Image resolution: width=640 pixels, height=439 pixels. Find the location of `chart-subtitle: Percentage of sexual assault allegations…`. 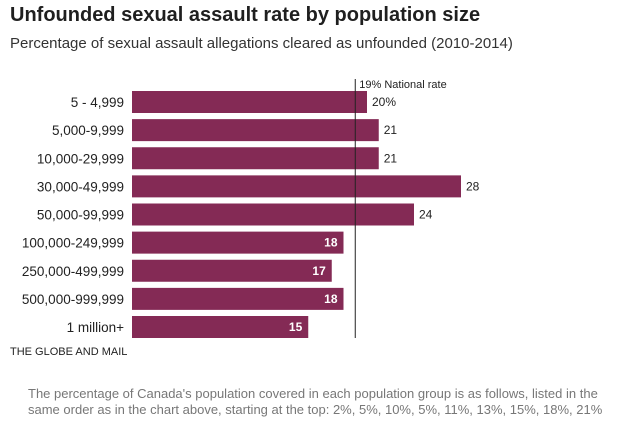

chart-subtitle: Percentage of sexual assault allegations… is located at coordinates (261, 43).